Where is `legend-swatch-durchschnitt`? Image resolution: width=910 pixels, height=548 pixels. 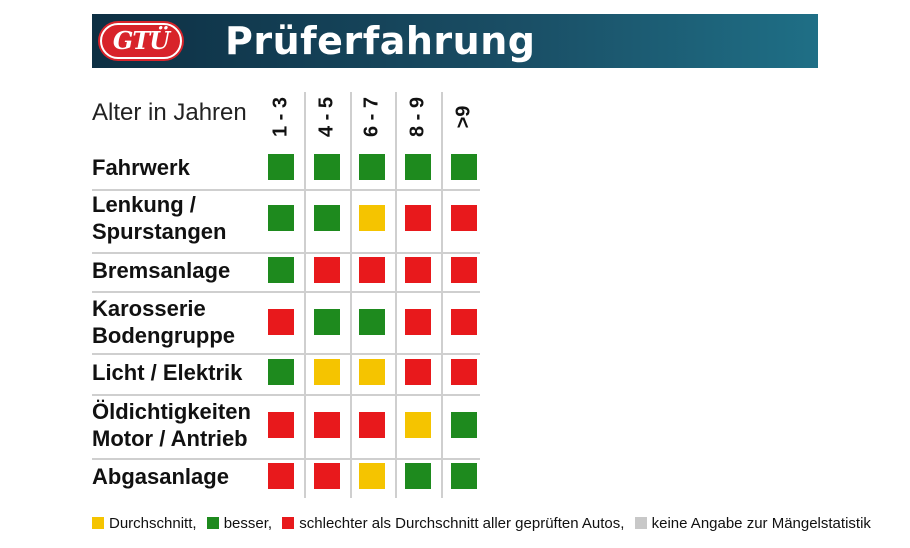
legend-swatch-durchschnitt is located at coordinates (98, 523).